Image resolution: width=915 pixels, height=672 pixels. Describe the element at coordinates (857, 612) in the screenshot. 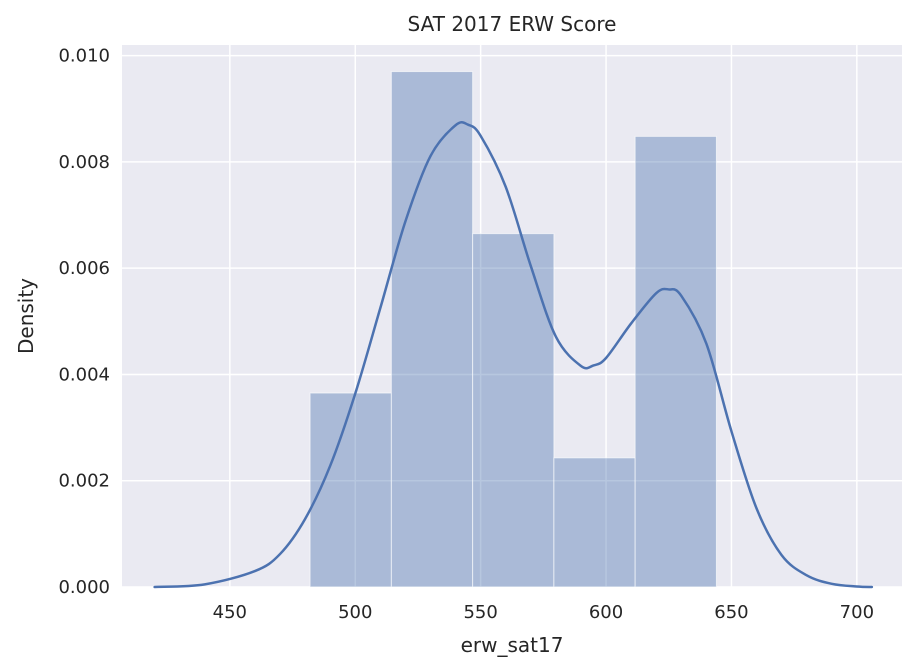

I see `x-tick-label: 700` at that location.